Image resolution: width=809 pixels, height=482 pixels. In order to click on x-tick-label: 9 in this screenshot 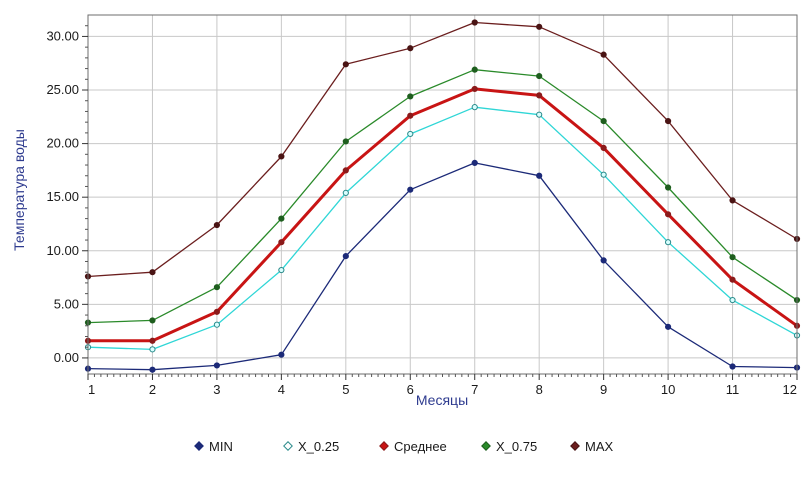, I will do `click(603, 389)`.